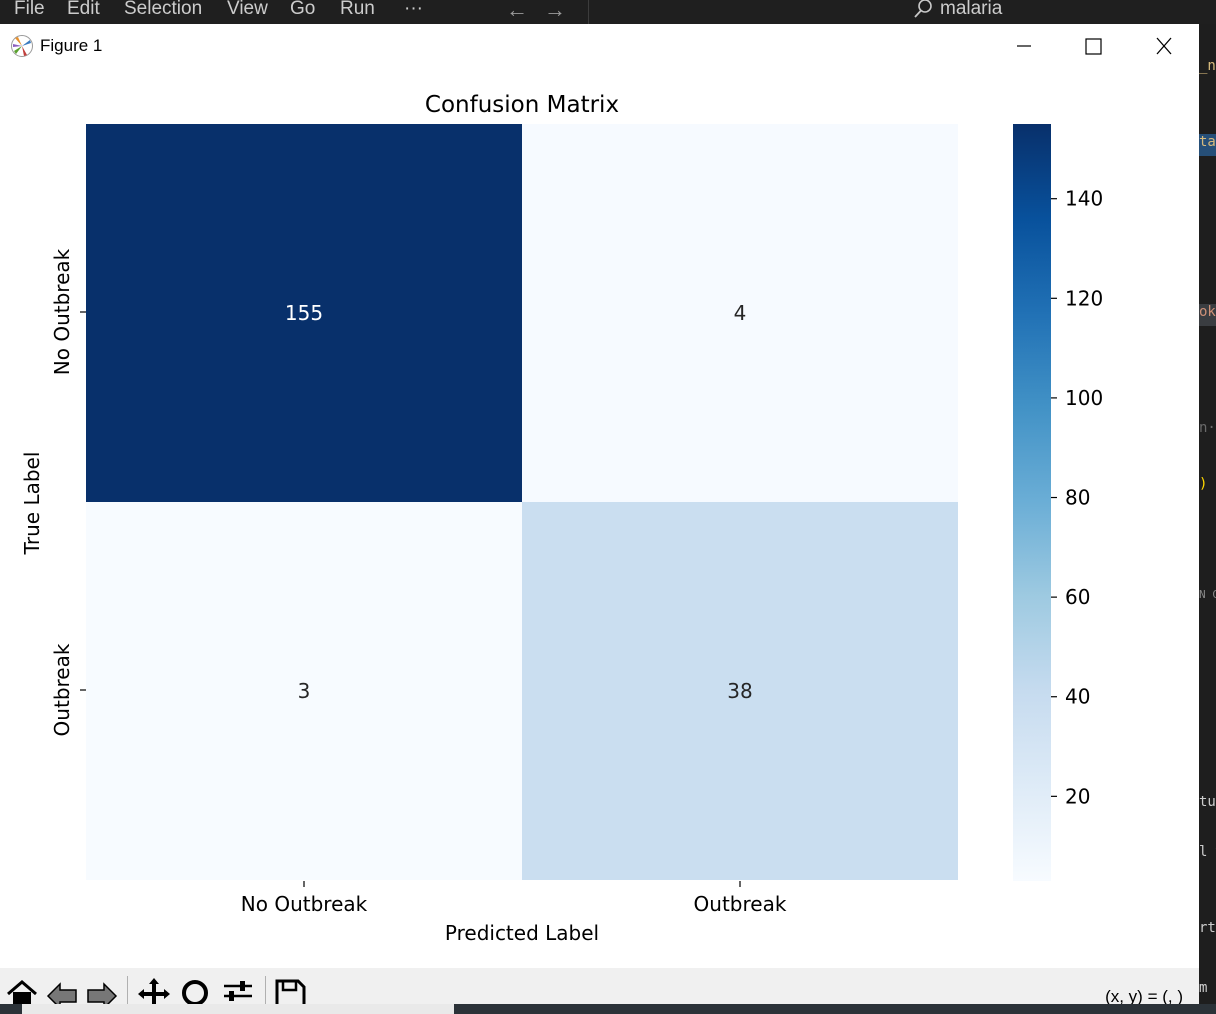 The image size is (1216, 1014). I want to click on y-axis-label: True Label, so click(32, 504).